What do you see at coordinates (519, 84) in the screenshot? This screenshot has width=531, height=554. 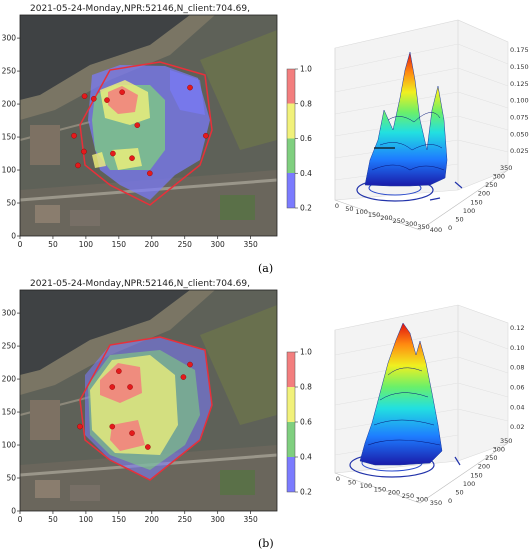 I see `z-tick-label: 0.125` at bounding box center [519, 84].